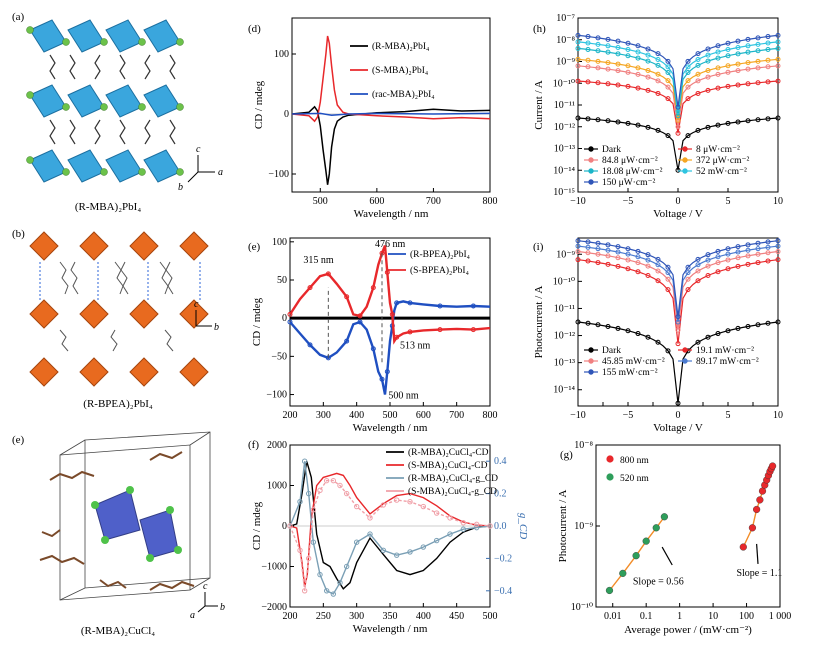  I want to click on axis-triad-e, so click(207, 602).